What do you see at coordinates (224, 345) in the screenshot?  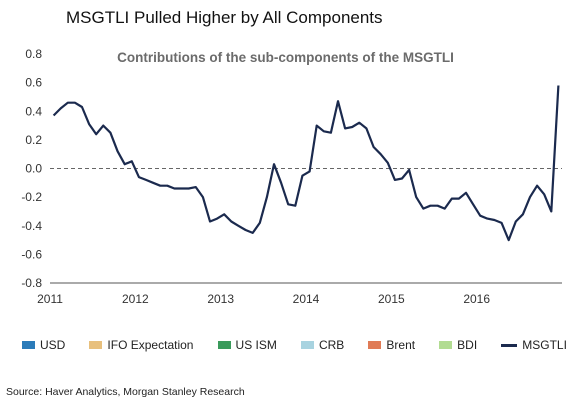 I see `legend-swatch-ism` at bounding box center [224, 345].